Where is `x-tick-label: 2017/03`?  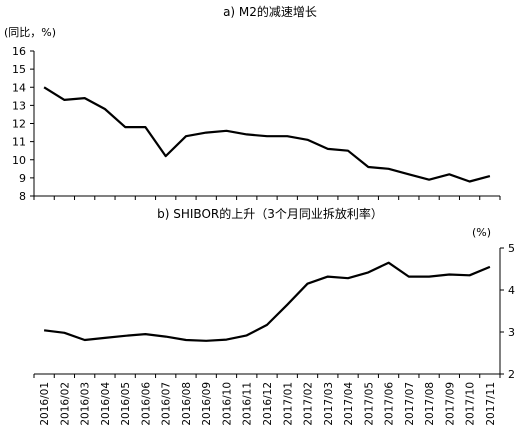 x-tick-label: 2017/03 is located at coordinates (329, 404).